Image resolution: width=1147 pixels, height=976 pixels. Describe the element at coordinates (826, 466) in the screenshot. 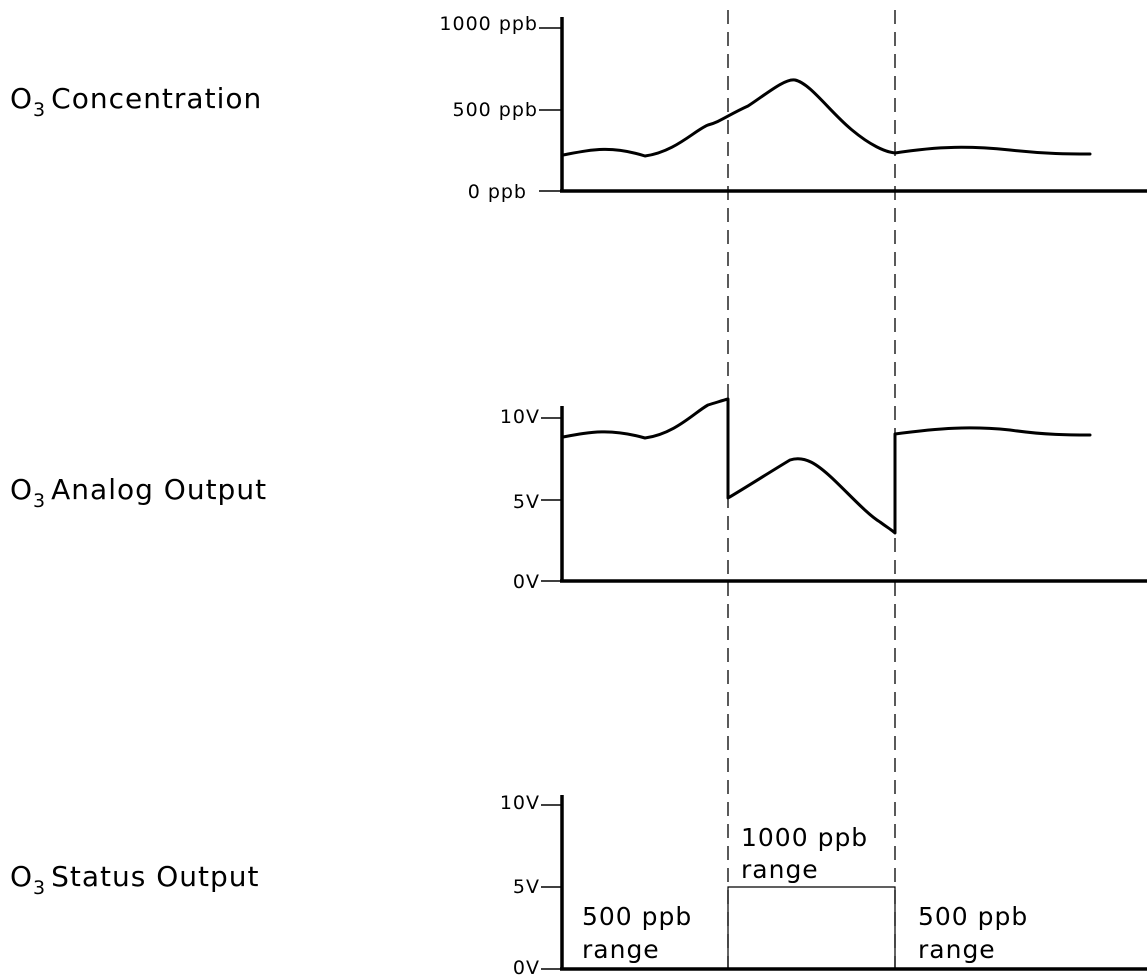

I see `analog-curve` at that location.